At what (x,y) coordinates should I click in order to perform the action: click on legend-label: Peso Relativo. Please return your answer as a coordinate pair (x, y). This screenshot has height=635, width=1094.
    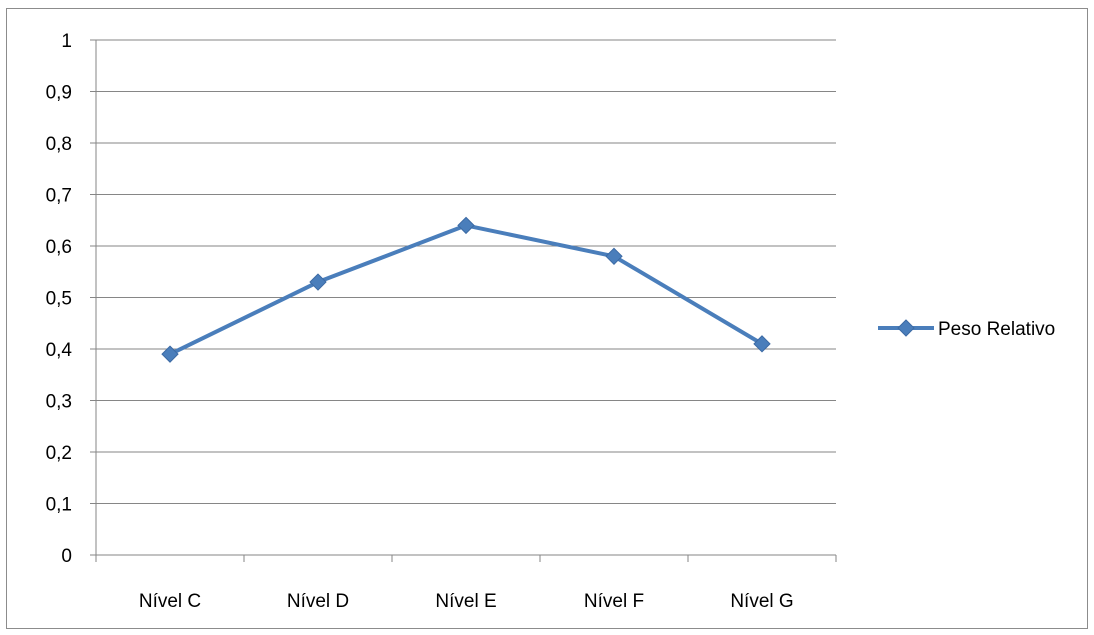
    Looking at the image, I should click on (996, 329).